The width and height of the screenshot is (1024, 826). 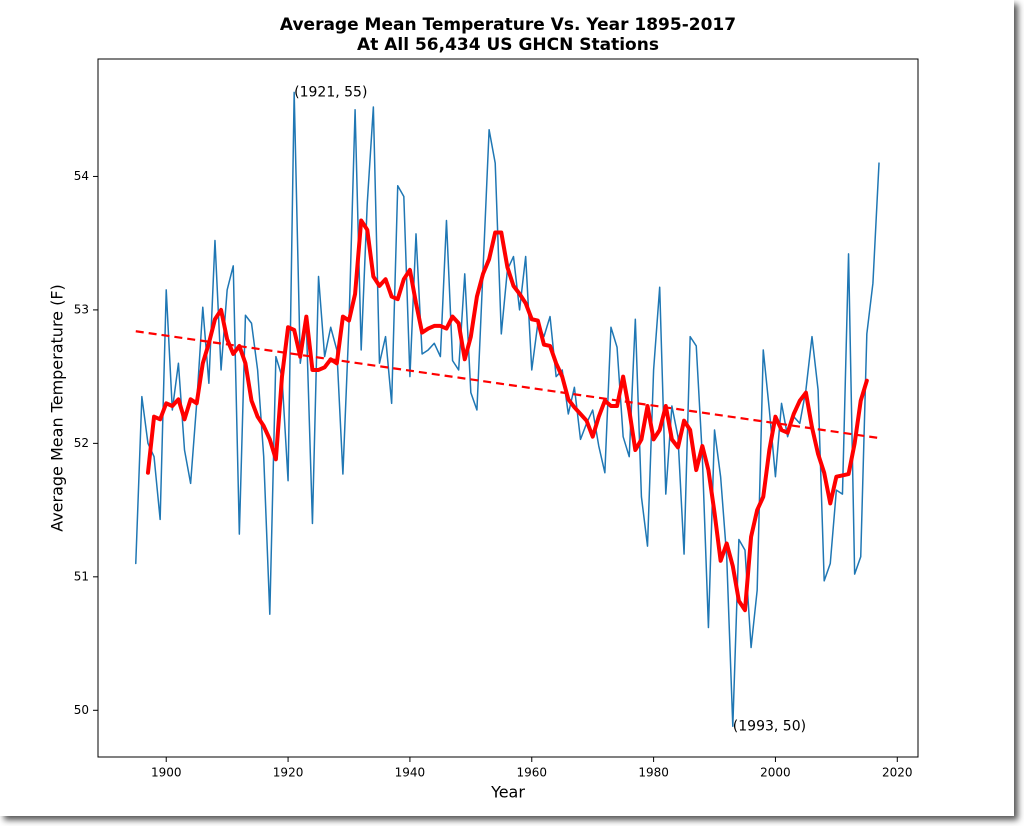 What do you see at coordinates (81, 443) in the screenshot?
I see `y-tick-label: 52` at bounding box center [81, 443].